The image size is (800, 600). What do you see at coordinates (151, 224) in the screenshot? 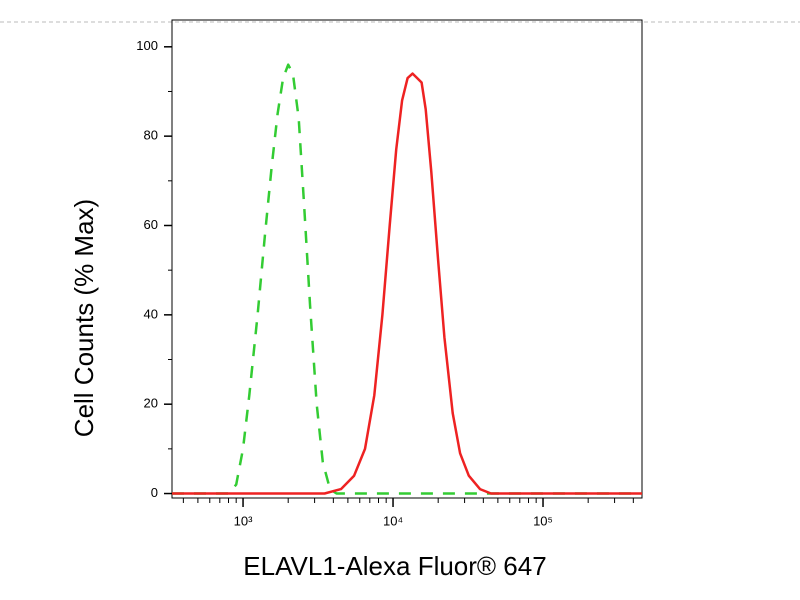
I see `y-tick-label: 60` at bounding box center [151, 224].